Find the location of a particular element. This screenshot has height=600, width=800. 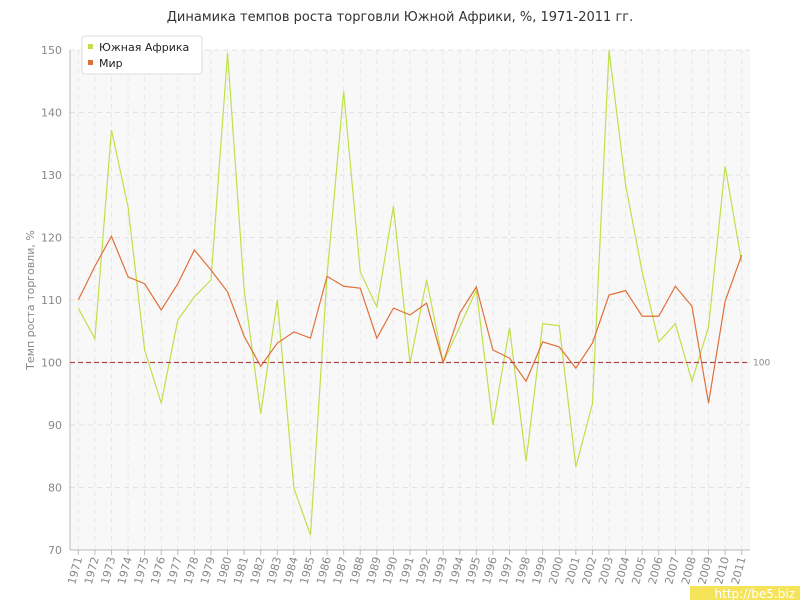

y-tick-label: 120 is located at coordinates (51, 238).